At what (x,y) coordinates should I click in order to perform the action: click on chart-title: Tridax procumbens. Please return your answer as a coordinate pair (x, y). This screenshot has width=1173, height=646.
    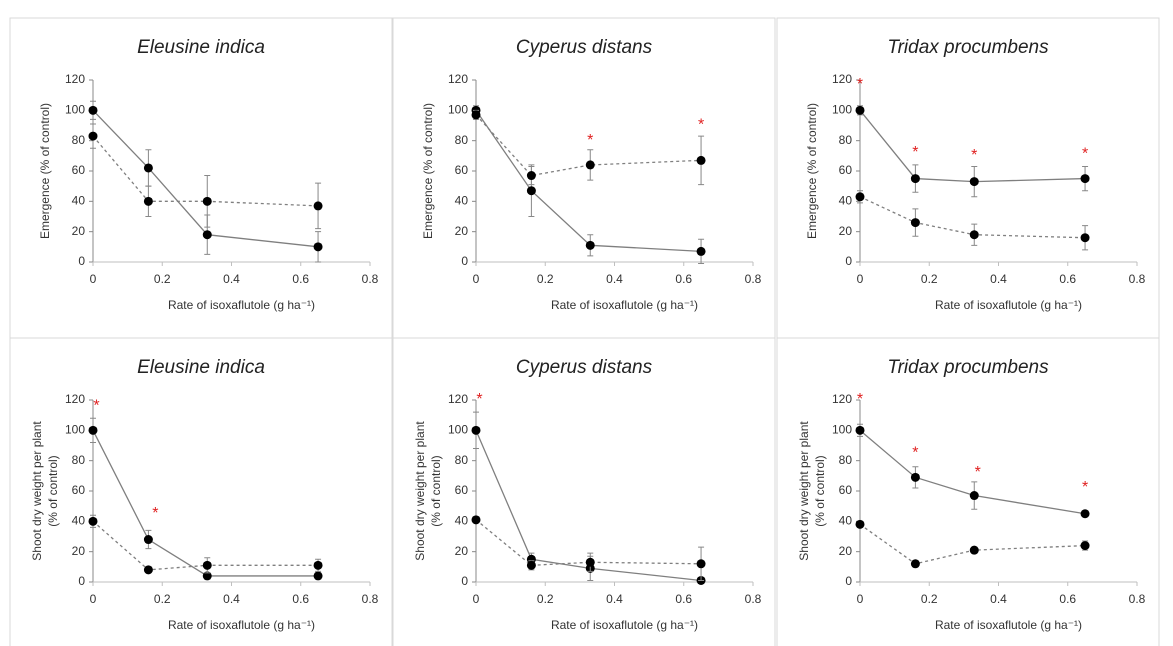
    Looking at the image, I should click on (968, 47).